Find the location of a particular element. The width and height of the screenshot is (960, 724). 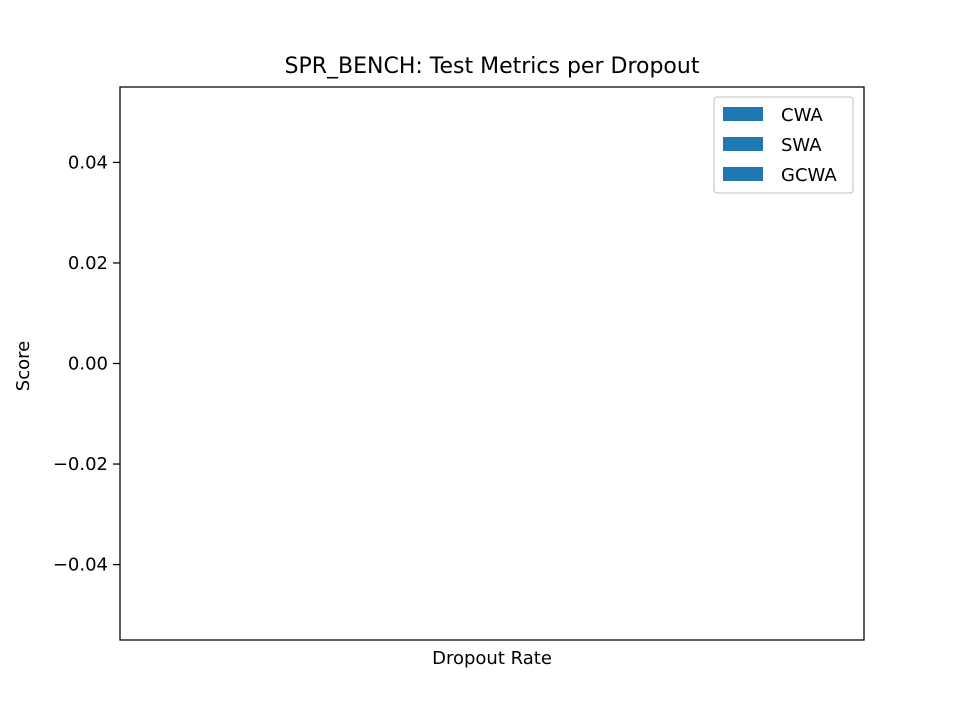

legend: CWA SWA GCWA is located at coordinates (783, 145).